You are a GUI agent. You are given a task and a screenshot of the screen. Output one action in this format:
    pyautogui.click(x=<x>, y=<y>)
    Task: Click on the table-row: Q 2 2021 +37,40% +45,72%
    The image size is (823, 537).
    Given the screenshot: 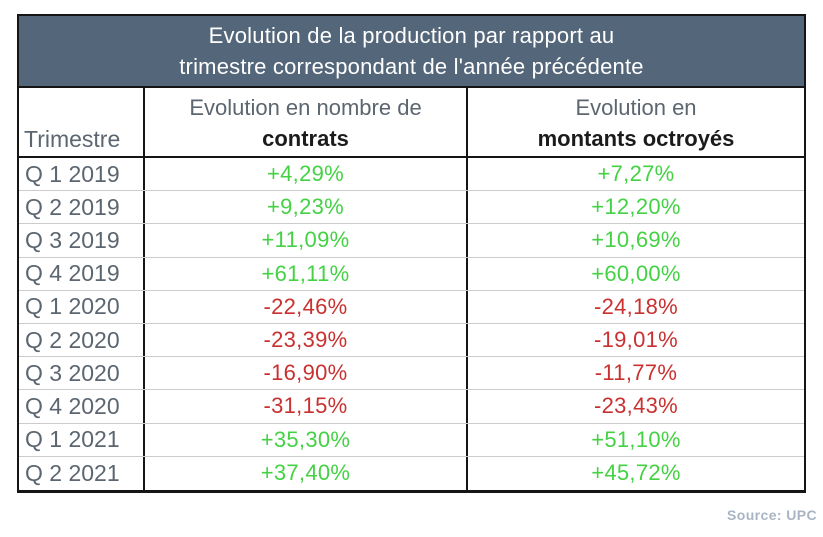 What is the action you would take?
    pyautogui.click(x=411, y=473)
    